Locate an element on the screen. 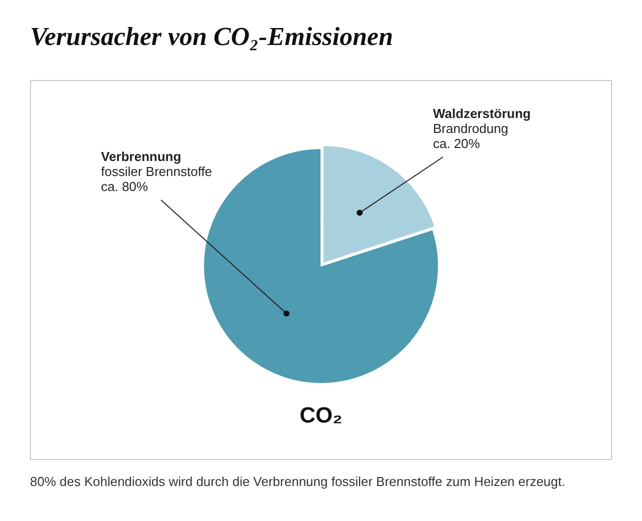 The width and height of the screenshot is (642, 521). slice-label: Waldzerstörung is located at coordinates (482, 114).